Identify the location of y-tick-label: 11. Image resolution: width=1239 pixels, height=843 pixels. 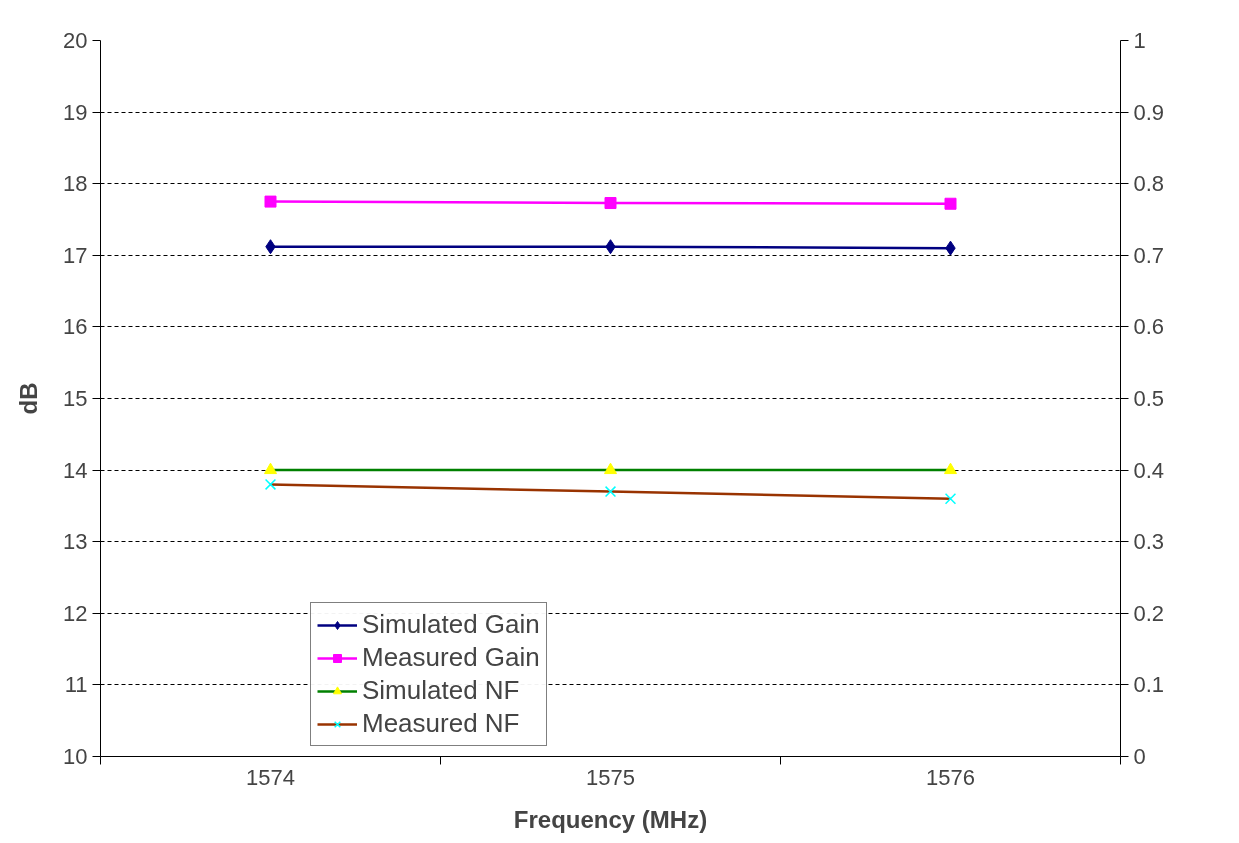
(76, 685).